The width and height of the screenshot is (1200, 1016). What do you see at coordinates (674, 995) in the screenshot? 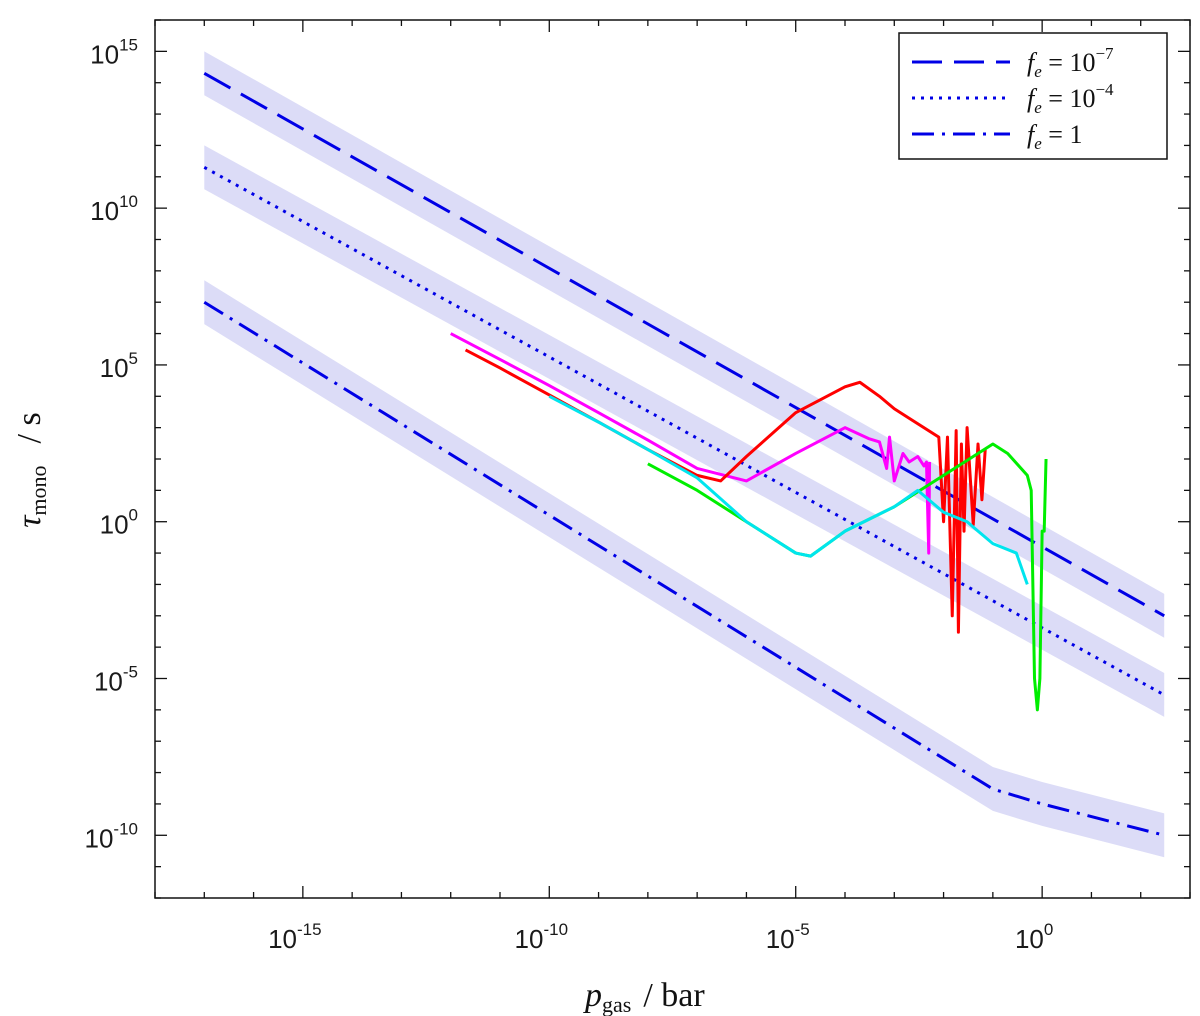
I see `x-axis-label-unit: / bar` at bounding box center [674, 995].